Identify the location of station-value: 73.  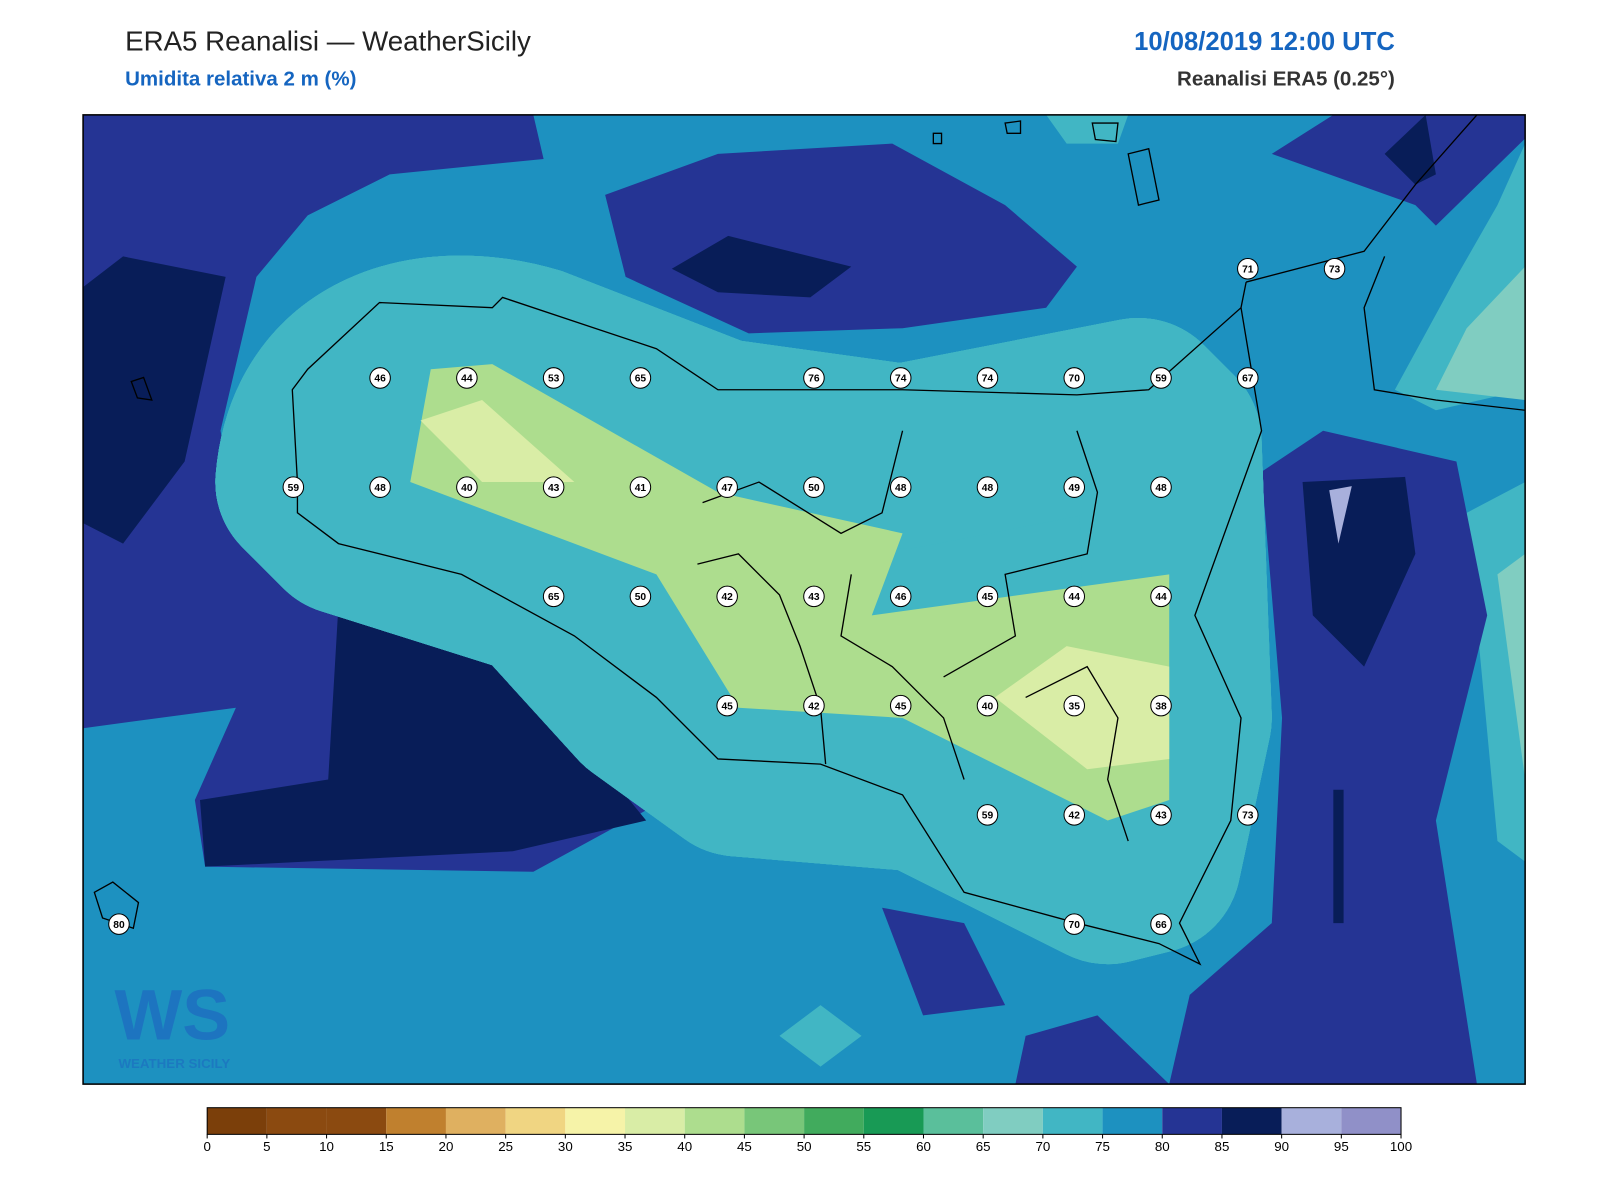
(1335, 269).